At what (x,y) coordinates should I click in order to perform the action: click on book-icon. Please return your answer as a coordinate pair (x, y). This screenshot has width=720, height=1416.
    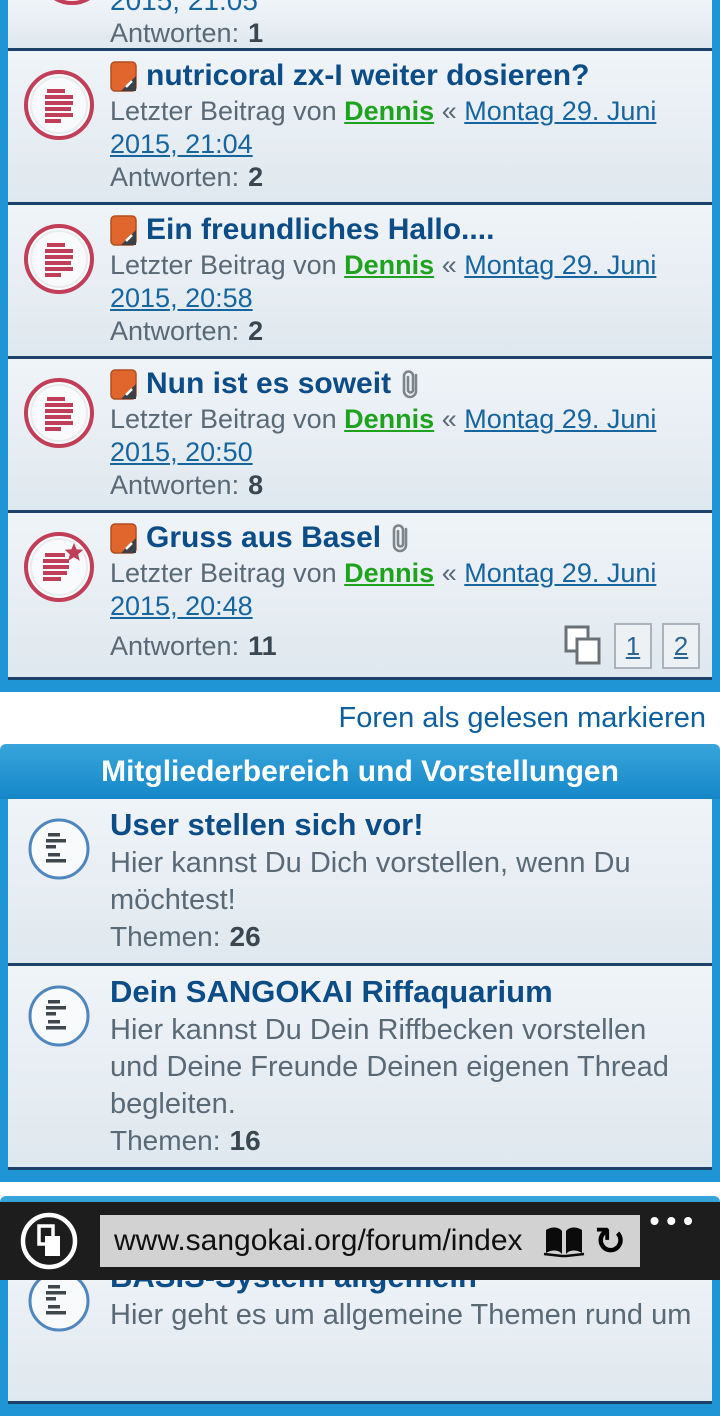
    Looking at the image, I should click on (564, 1242).